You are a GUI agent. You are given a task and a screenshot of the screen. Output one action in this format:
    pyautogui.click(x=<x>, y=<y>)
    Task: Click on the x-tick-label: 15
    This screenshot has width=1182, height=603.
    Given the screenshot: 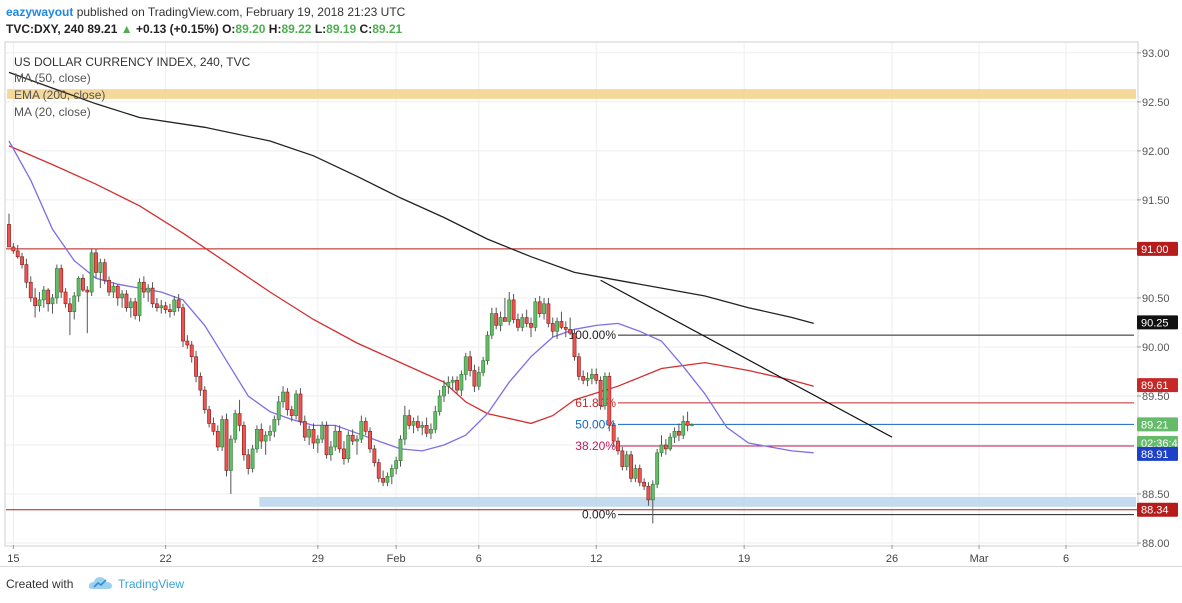 What is the action you would take?
    pyautogui.click(x=13, y=559)
    